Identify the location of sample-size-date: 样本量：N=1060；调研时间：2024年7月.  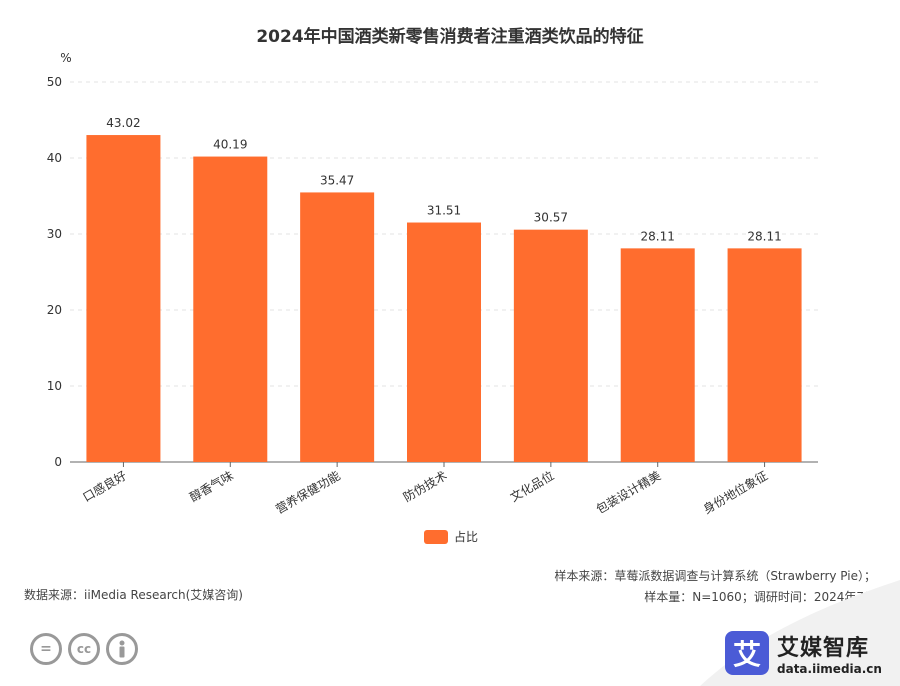
(760, 597).